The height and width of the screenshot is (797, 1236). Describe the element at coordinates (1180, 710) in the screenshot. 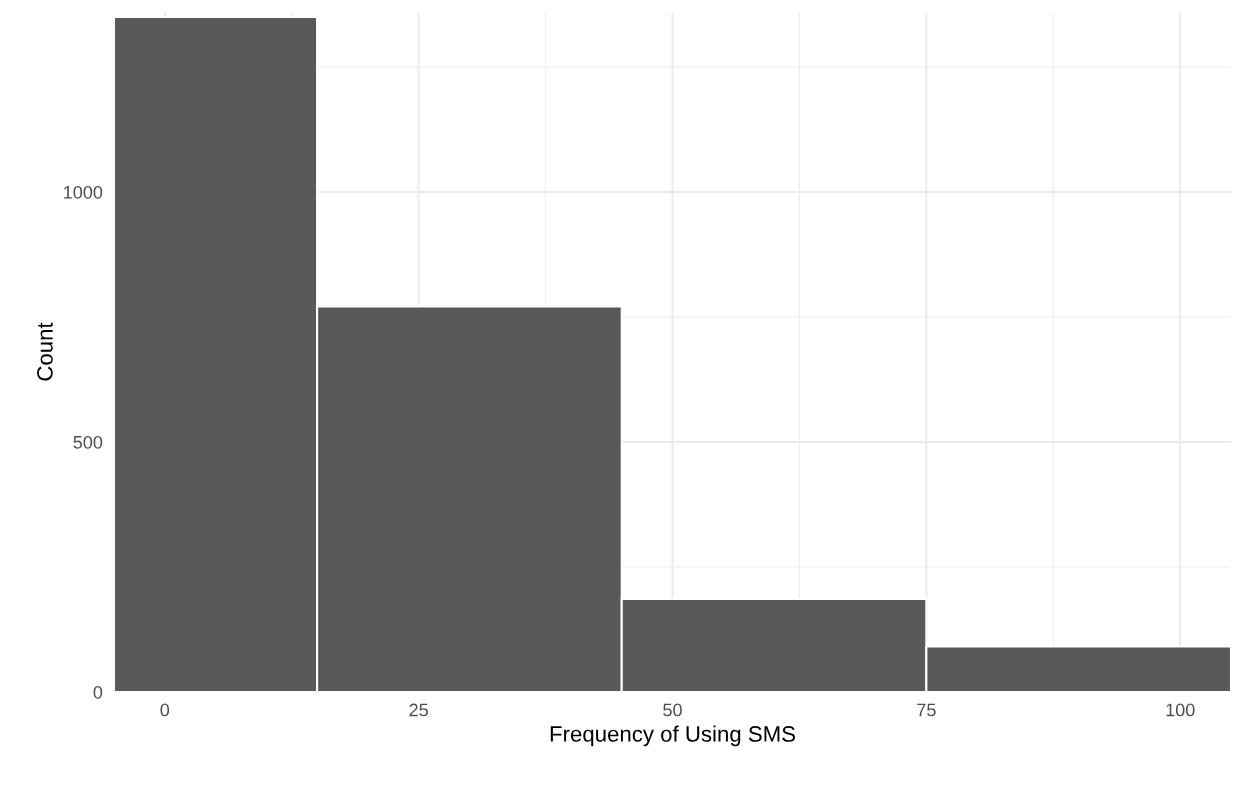

I see `x-tick-label: 100` at that location.